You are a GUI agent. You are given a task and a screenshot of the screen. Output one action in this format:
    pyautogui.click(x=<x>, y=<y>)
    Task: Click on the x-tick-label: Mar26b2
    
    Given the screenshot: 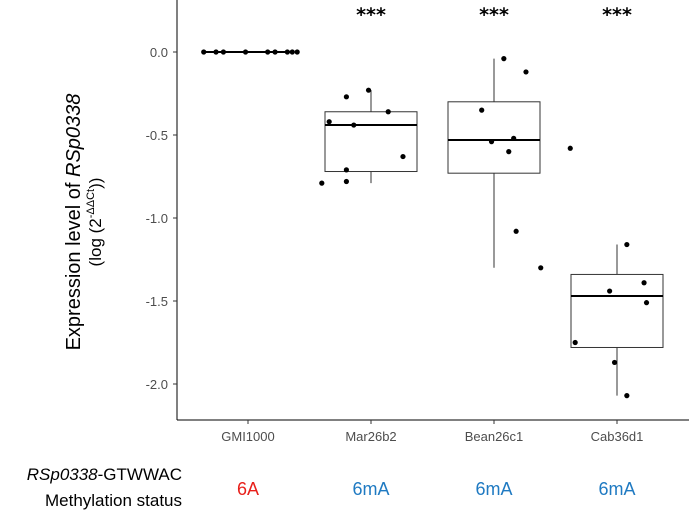 What is the action you would take?
    pyautogui.click(x=370, y=436)
    